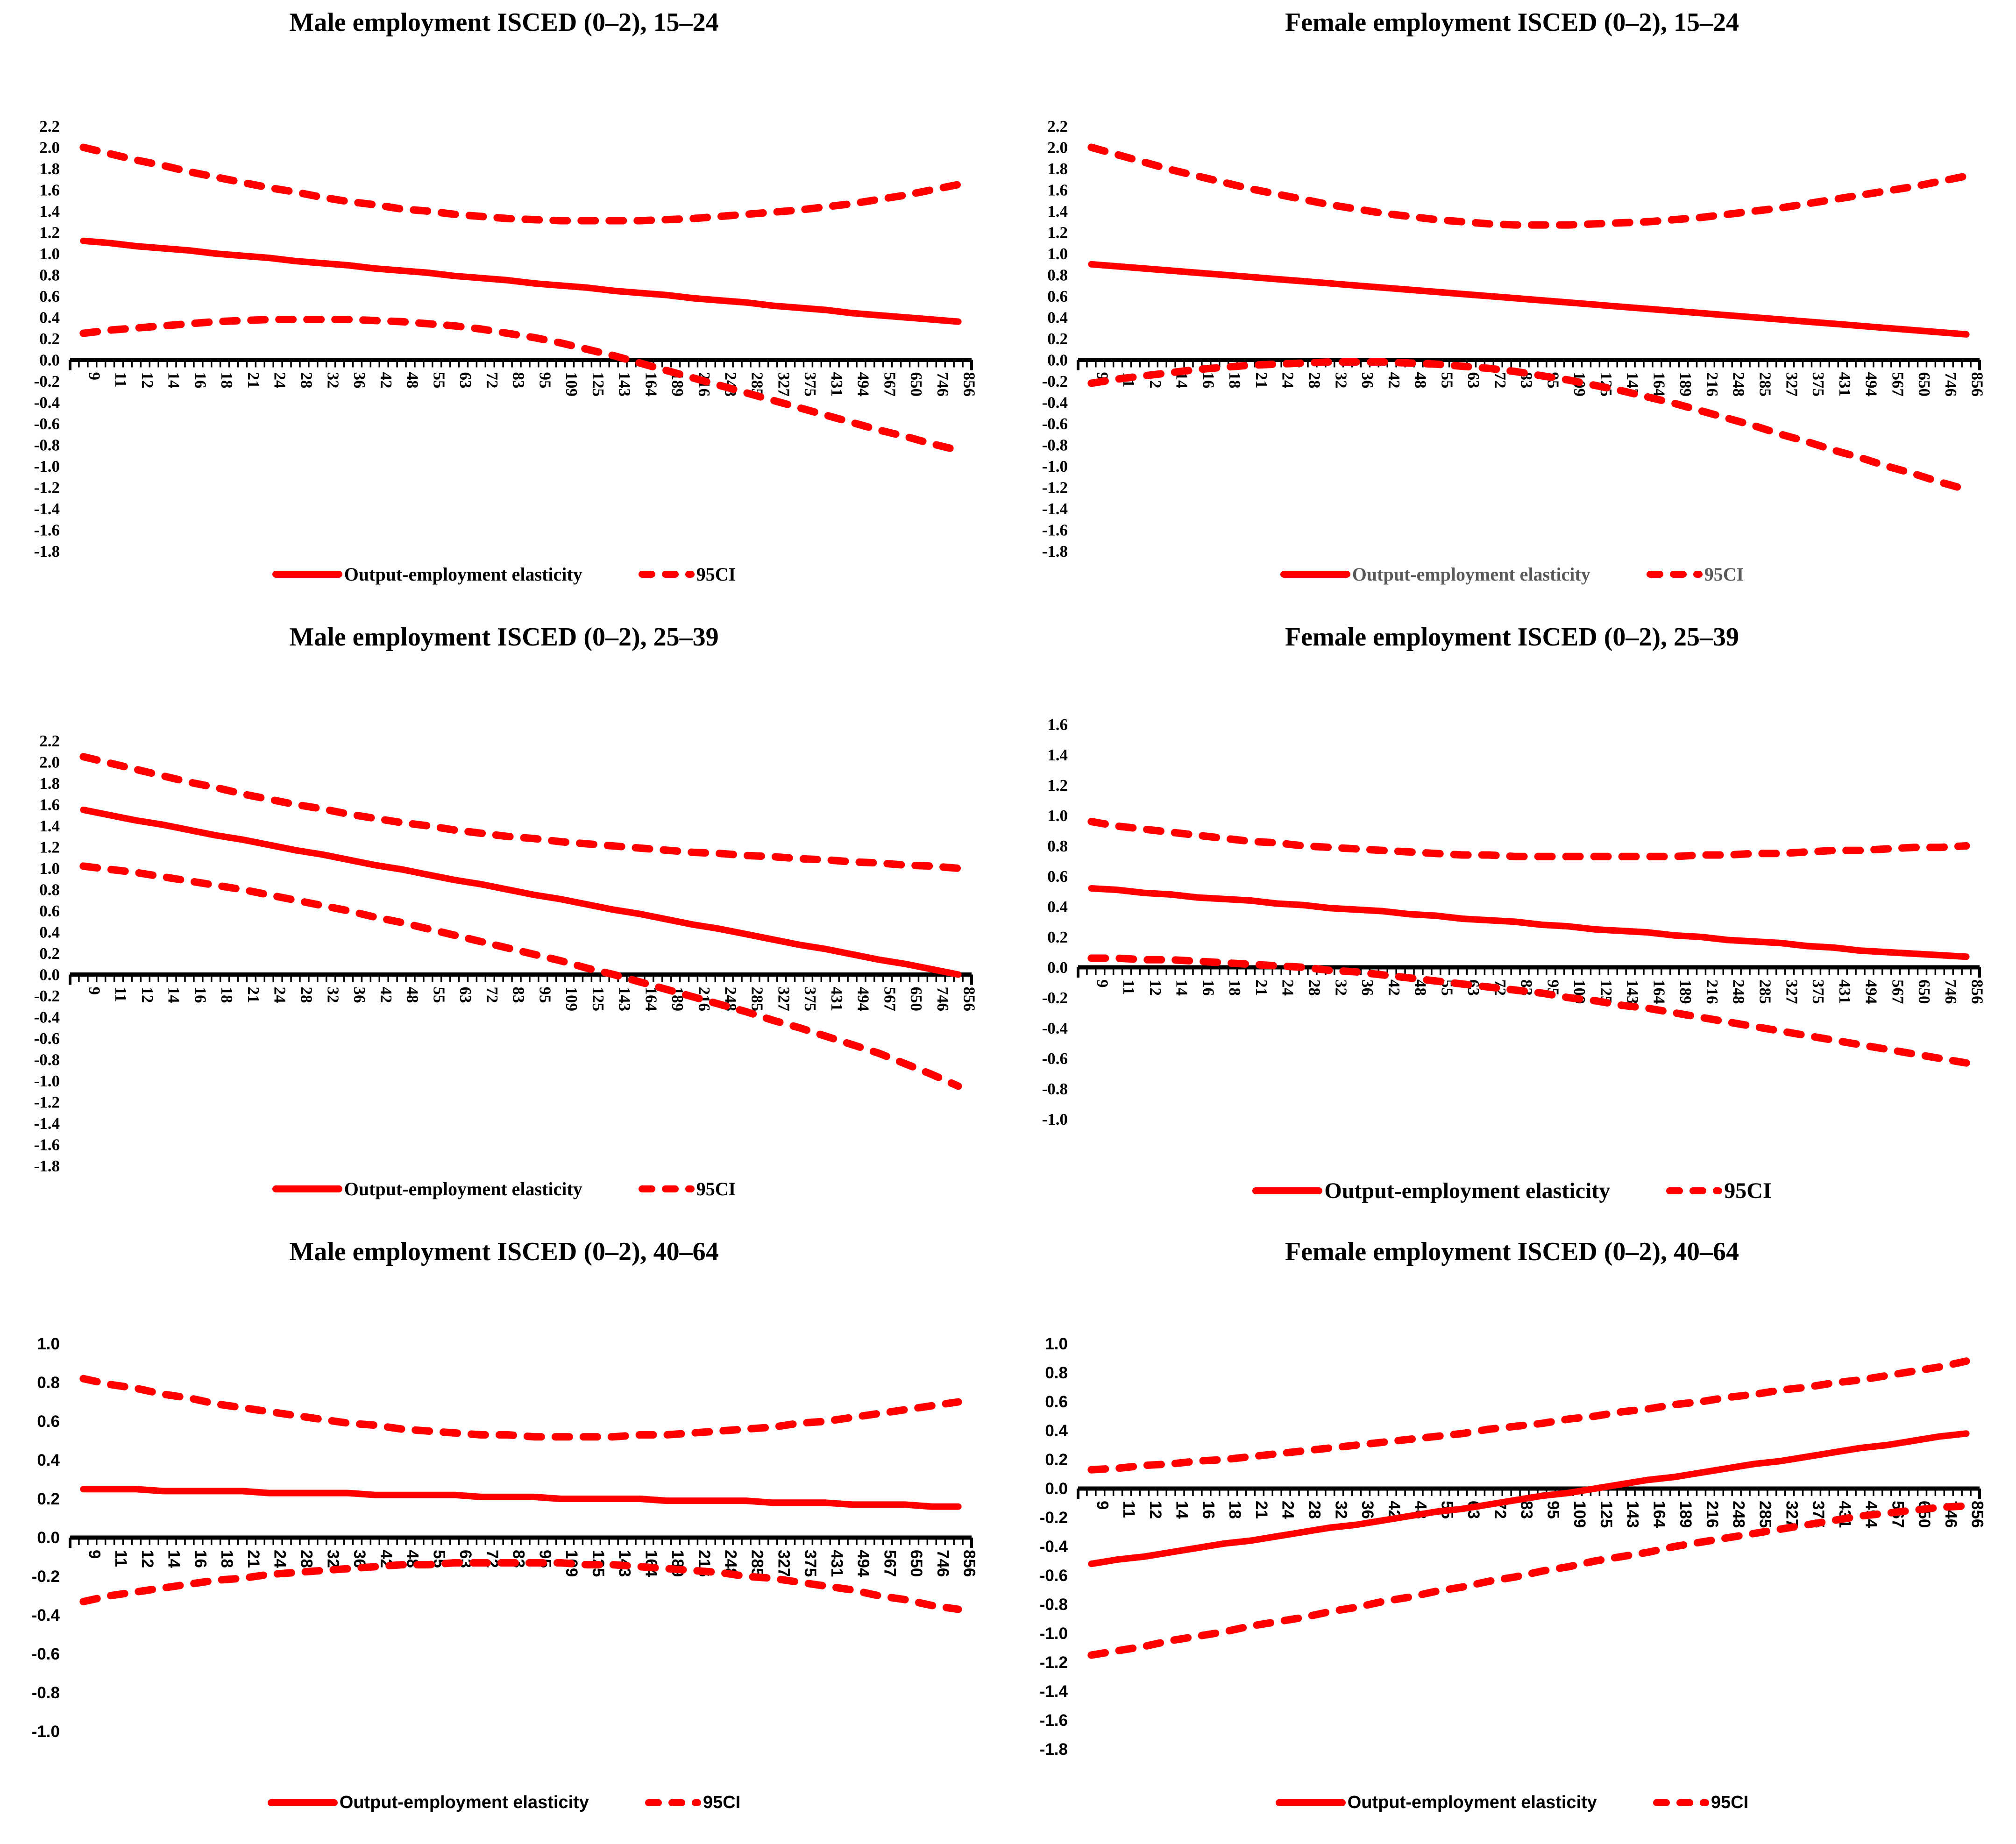  What do you see at coordinates (46, 1576) in the screenshot?
I see `svg-text: -0.2` at bounding box center [46, 1576].